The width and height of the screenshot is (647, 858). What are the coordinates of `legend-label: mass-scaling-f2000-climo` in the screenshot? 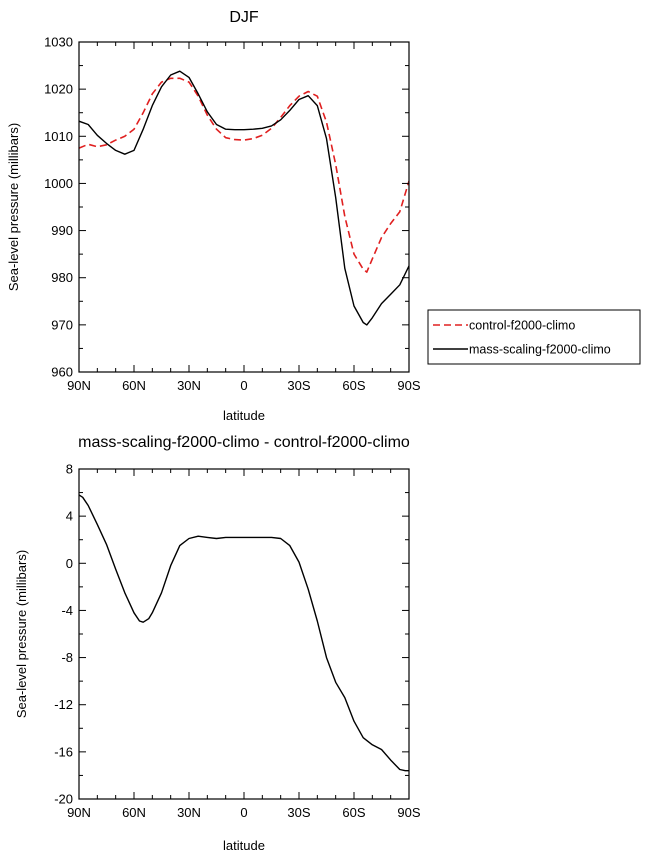 It's located at (540, 350).